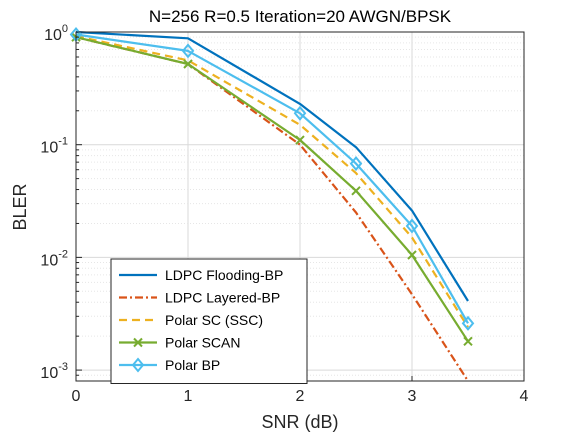  What do you see at coordinates (300, 396) in the screenshot?
I see `x-tick-label: 2` at bounding box center [300, 396].